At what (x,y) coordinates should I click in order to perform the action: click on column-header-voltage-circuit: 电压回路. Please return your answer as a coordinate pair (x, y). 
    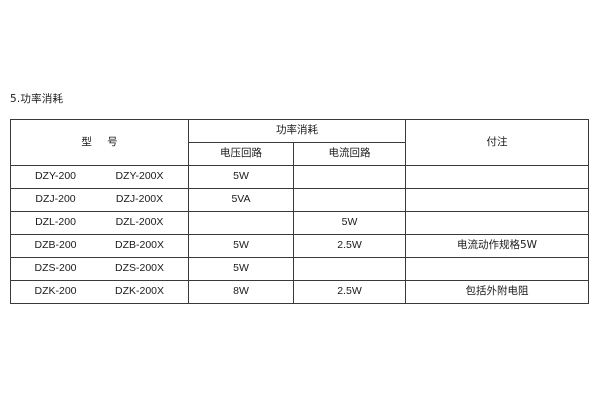
    Looking at the image, I should click on (241, 154).